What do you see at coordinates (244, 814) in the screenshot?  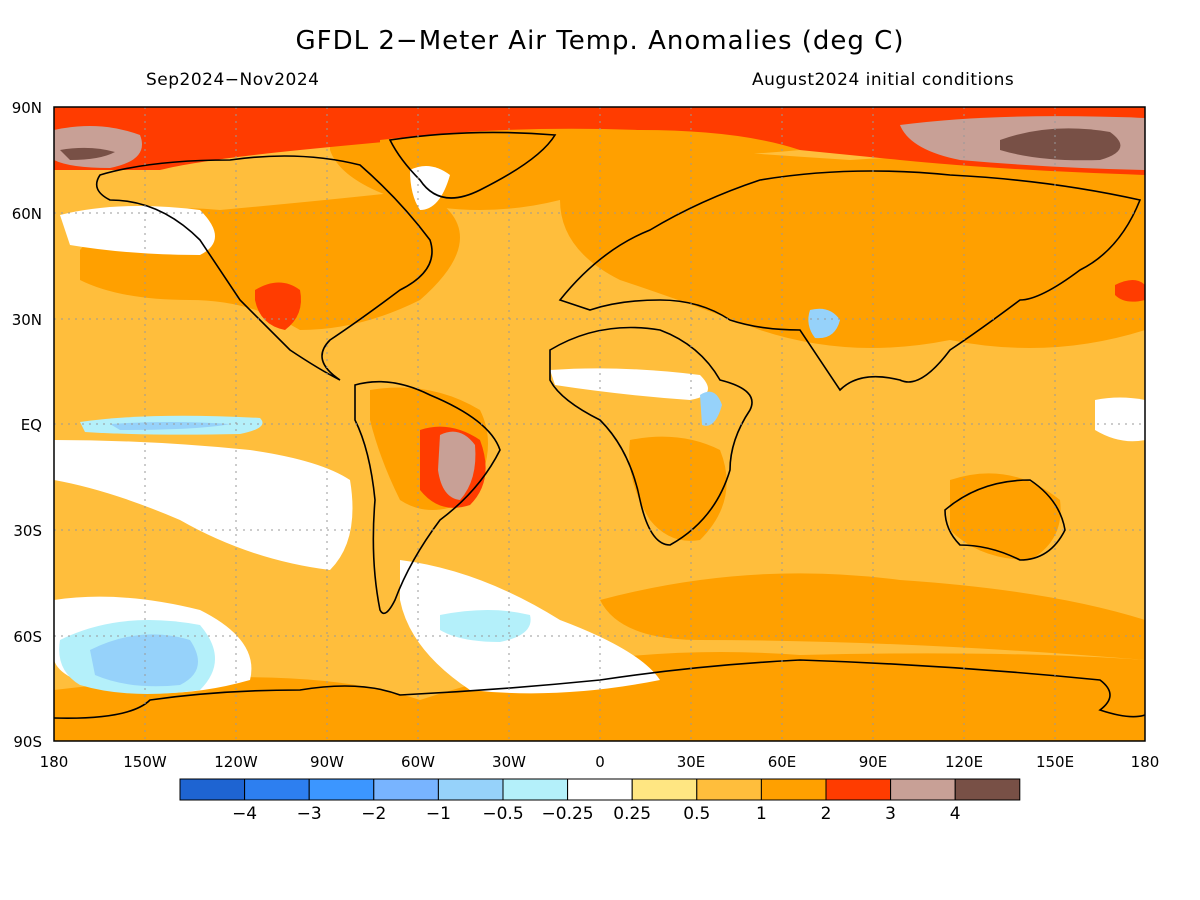 I see `colorbar-label: −4` at bounding box center [244, 814].